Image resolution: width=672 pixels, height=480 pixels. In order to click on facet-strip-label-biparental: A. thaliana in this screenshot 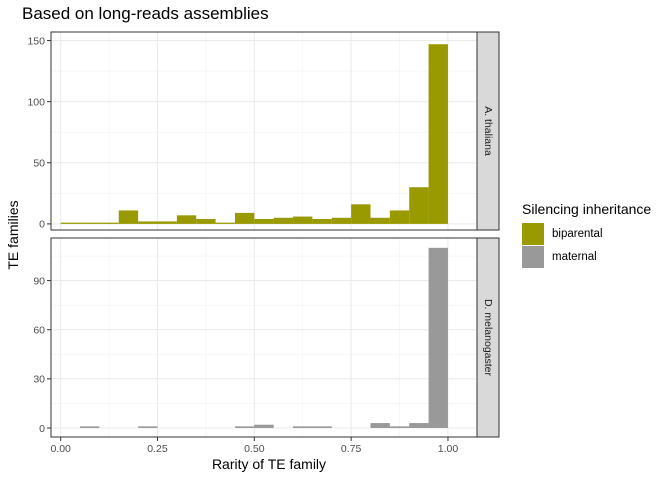, I will do `click(488, 131)`.